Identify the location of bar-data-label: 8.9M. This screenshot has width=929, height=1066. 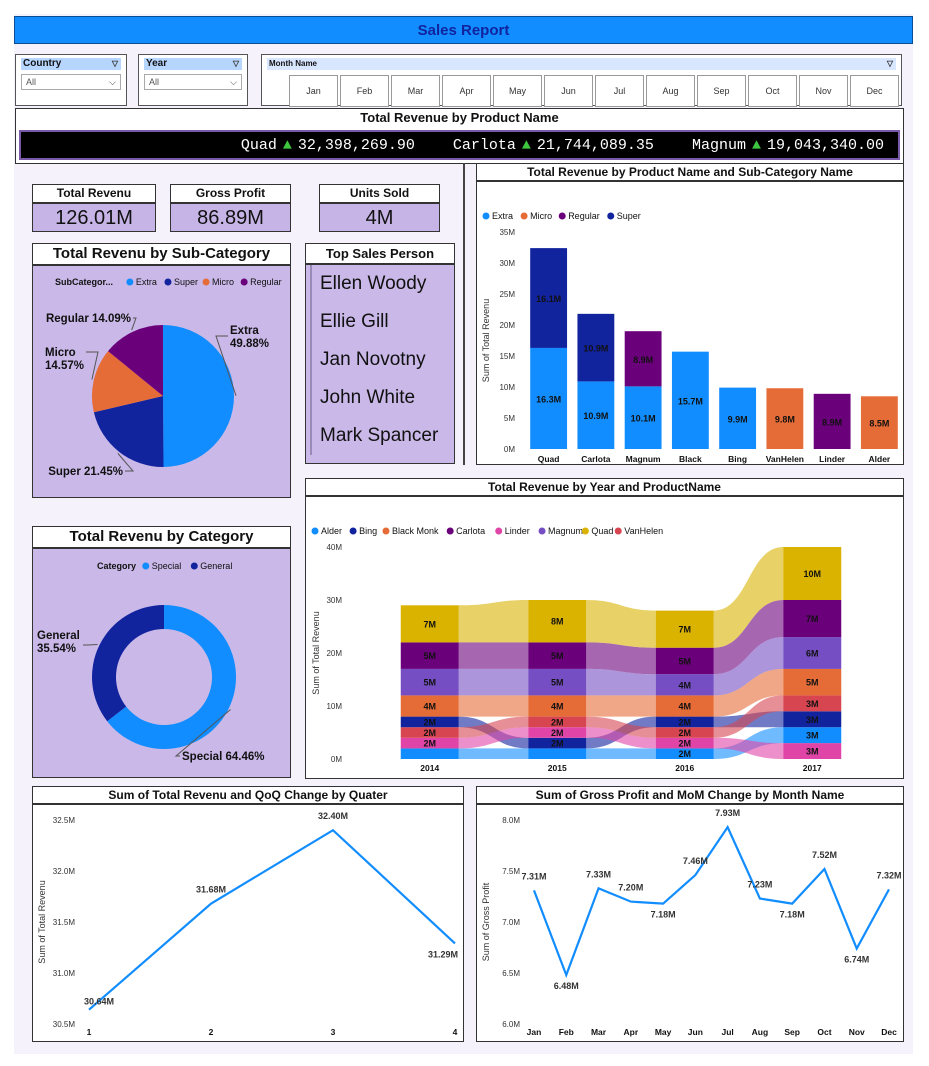
(643, 360).